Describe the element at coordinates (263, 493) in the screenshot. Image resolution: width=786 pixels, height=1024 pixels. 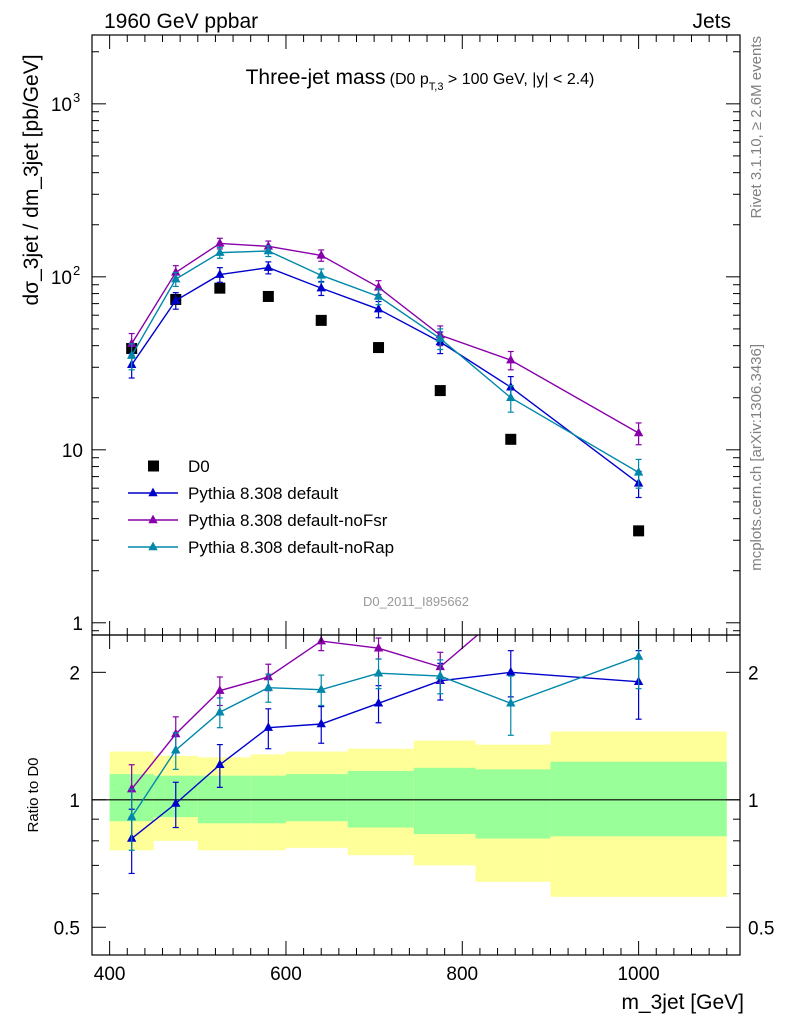
I see `legend-label-default: Pythia 8.308 default` at that location.